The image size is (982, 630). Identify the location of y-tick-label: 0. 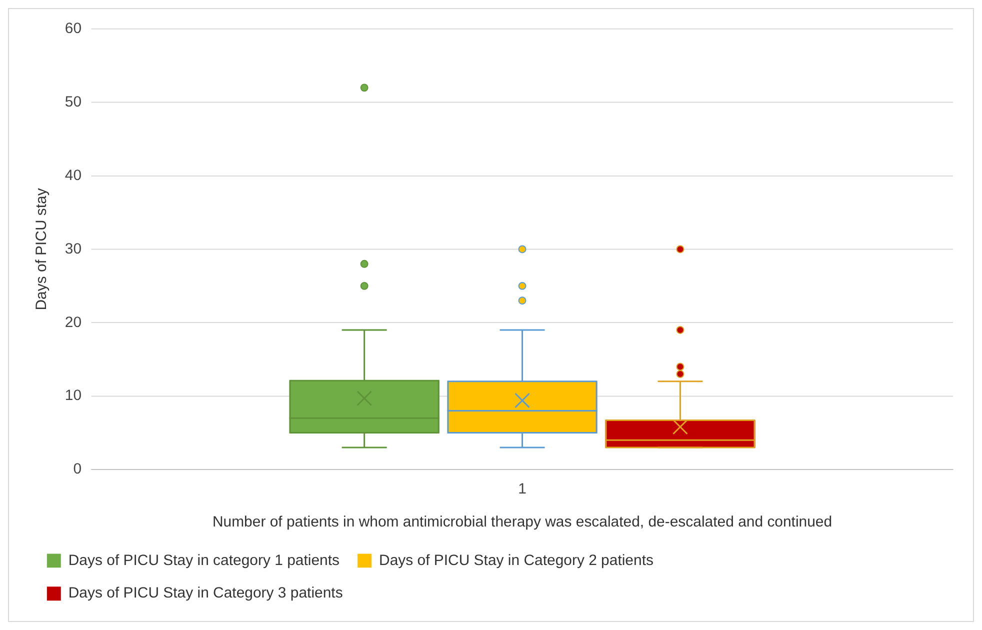
(77, 469).